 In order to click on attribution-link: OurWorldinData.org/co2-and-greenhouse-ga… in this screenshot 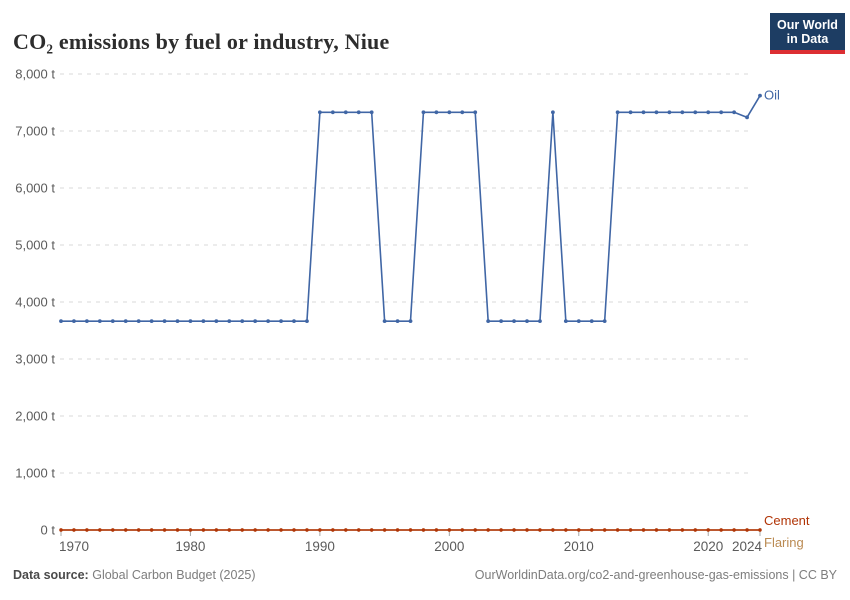, I will do `click(655, 575)`.